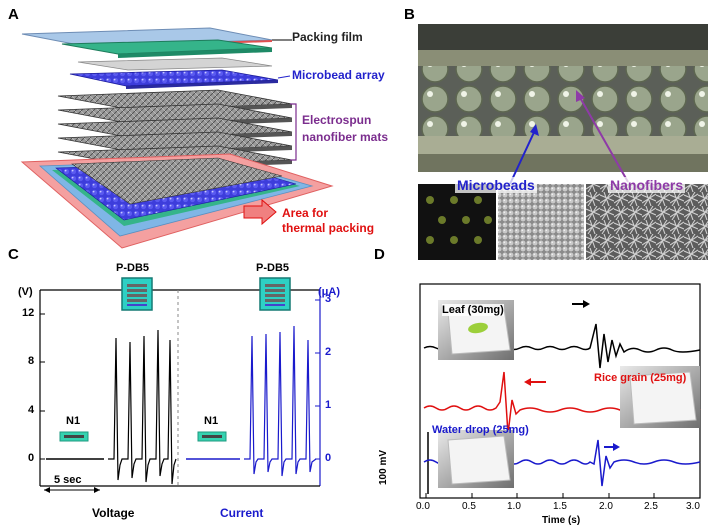 Image resolution: width=712 pixels, height=530 pixels. What do you see at coordinates (541, 222) in the screenshot?
I see `sem-image-beads-array` at bounding box center [541, 222].